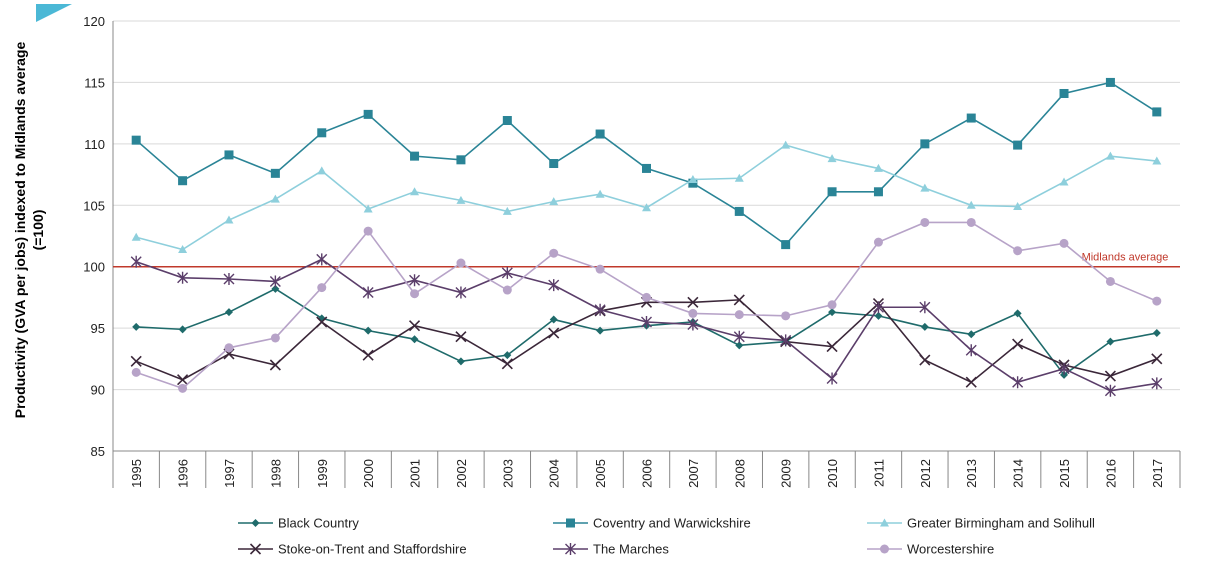 Image resolution: width=1210 pixels, height=562 pixels. Describe the element at coordinates (229, 473) in the screenshot. I see `x-tick-label: 1997` at that location.